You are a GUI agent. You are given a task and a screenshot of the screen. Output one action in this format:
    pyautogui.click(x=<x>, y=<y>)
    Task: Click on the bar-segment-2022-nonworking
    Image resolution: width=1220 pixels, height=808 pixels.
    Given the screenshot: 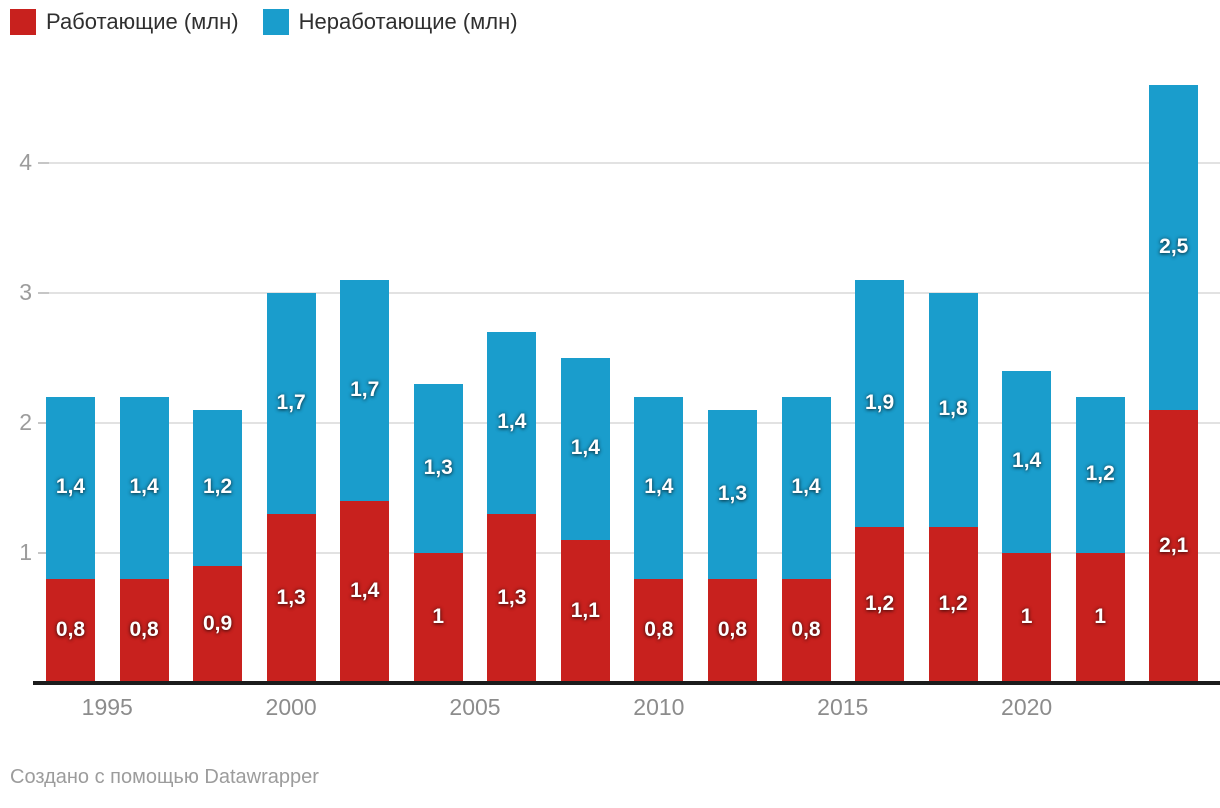 What is the action you would take?
    pyautogui.click(x=1100, y=475)
    